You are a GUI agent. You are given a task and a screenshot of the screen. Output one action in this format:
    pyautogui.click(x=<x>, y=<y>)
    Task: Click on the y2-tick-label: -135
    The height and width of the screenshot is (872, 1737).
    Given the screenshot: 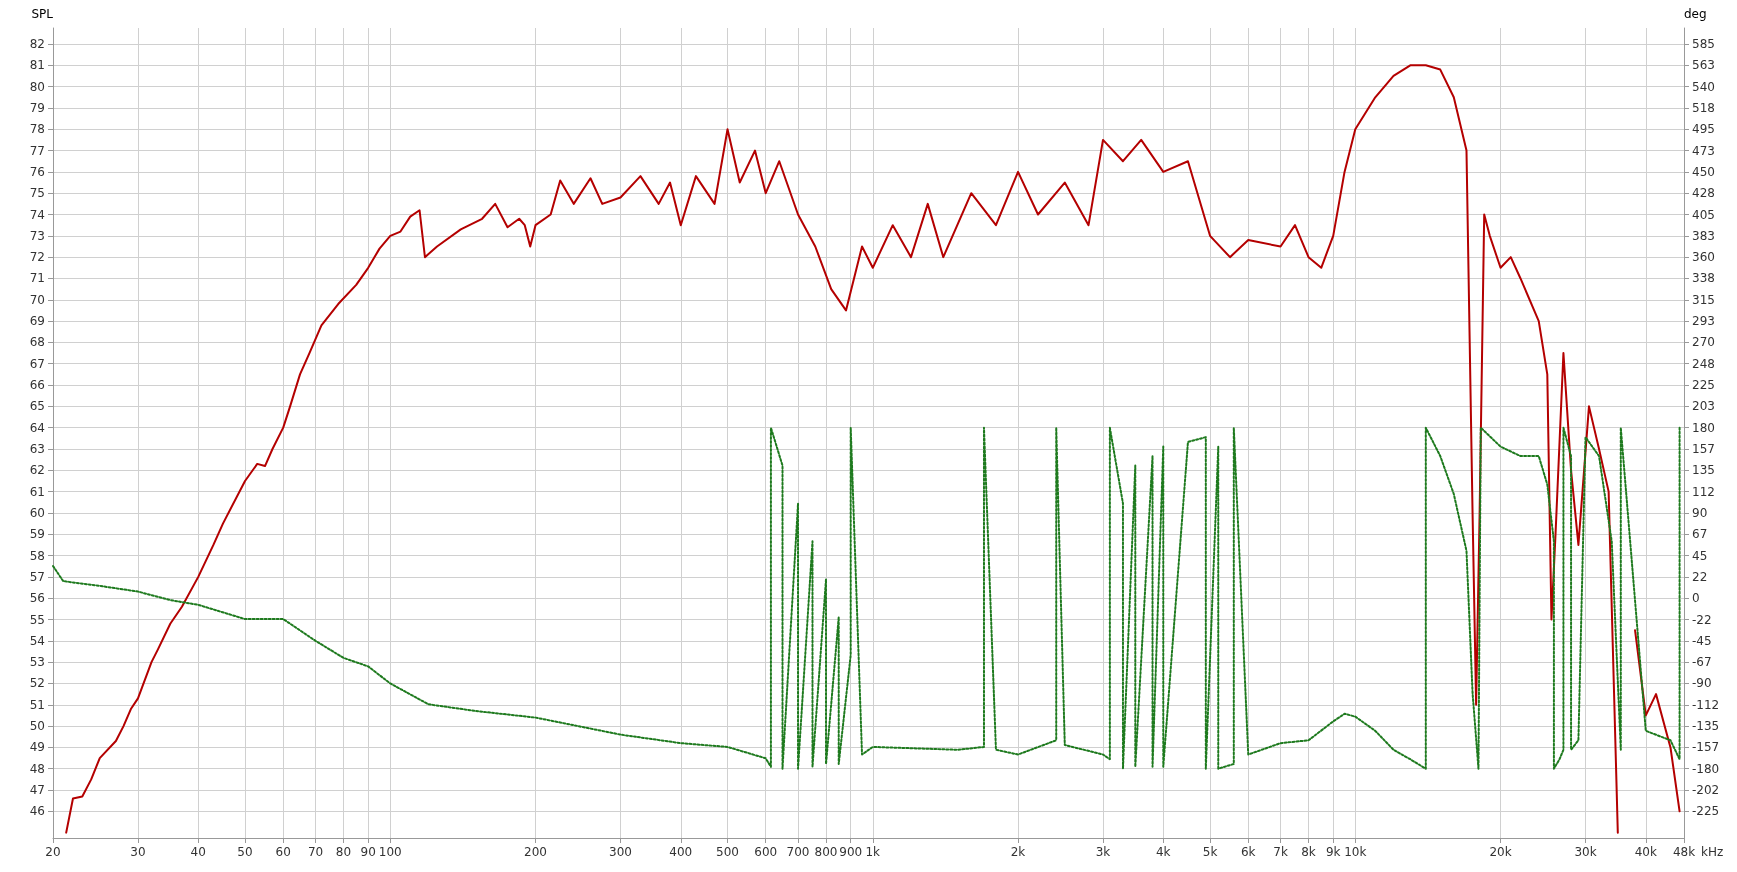 What is the action you would take?
    pyautogui.click(x=1706, y=726)
    